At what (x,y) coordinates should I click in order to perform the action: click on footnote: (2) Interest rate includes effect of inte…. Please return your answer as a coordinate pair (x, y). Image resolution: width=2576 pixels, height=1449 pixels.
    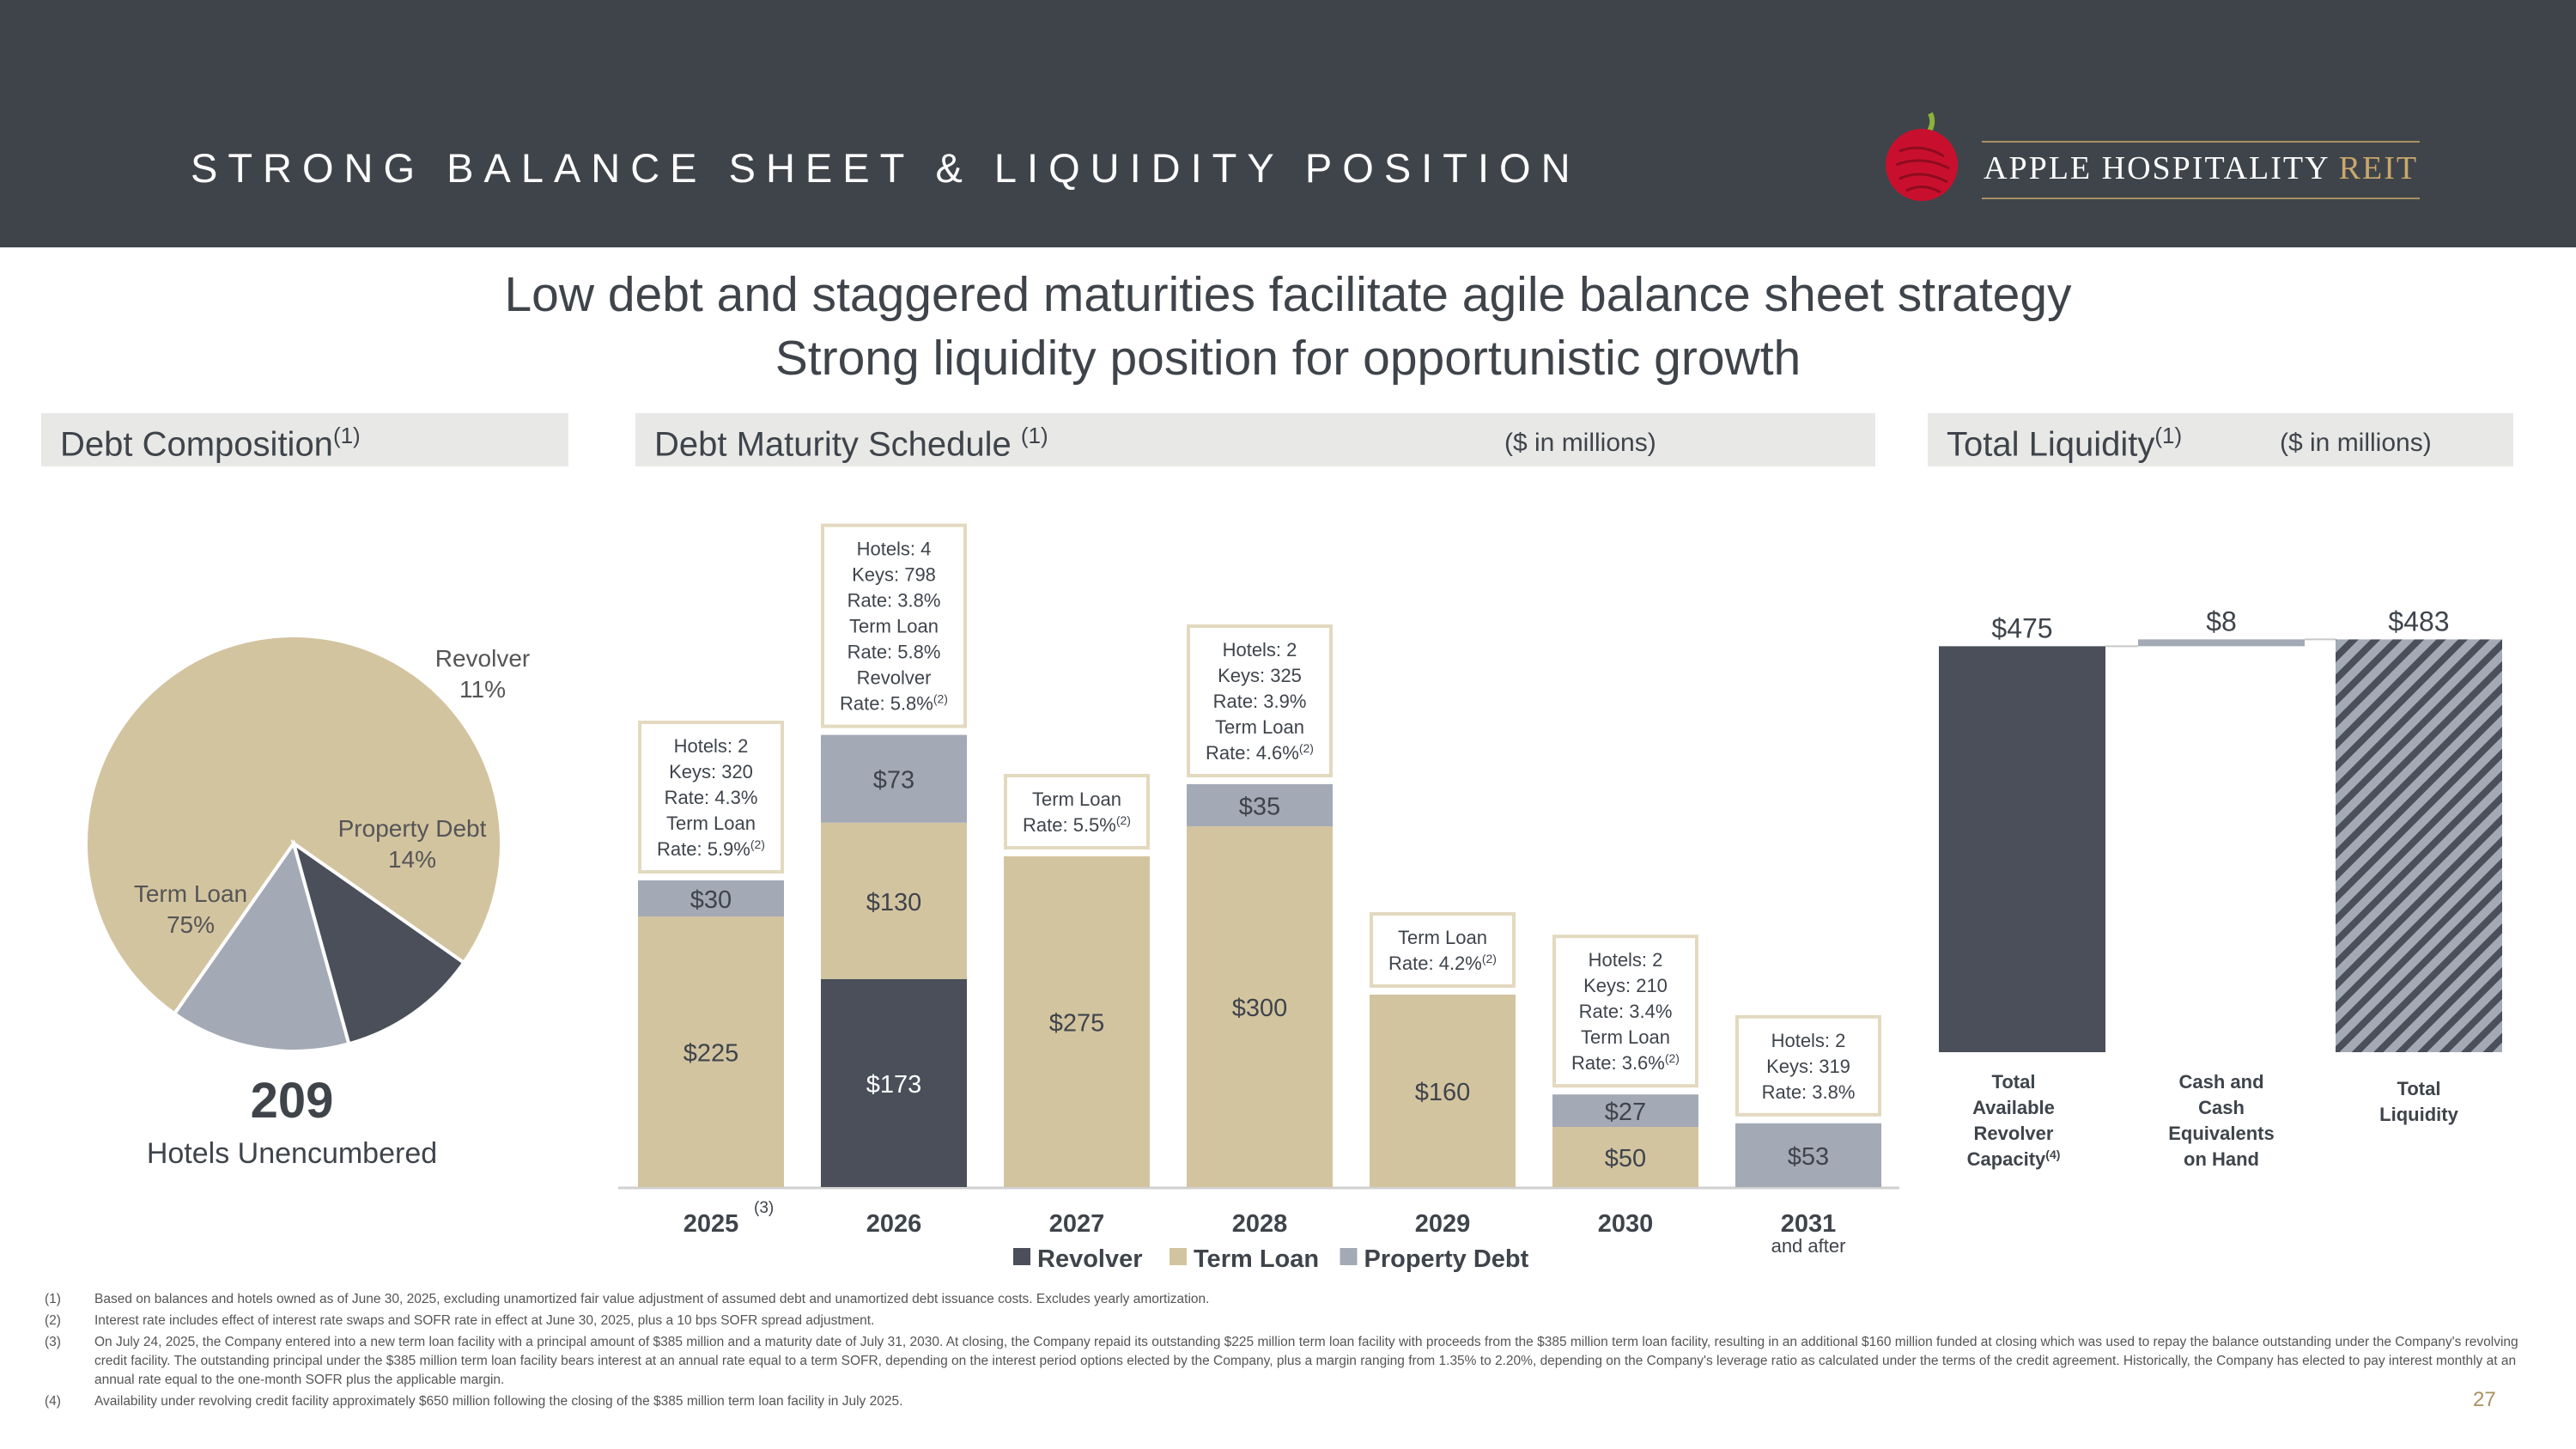
    Looking at the image, I should click on (1286, 1321).